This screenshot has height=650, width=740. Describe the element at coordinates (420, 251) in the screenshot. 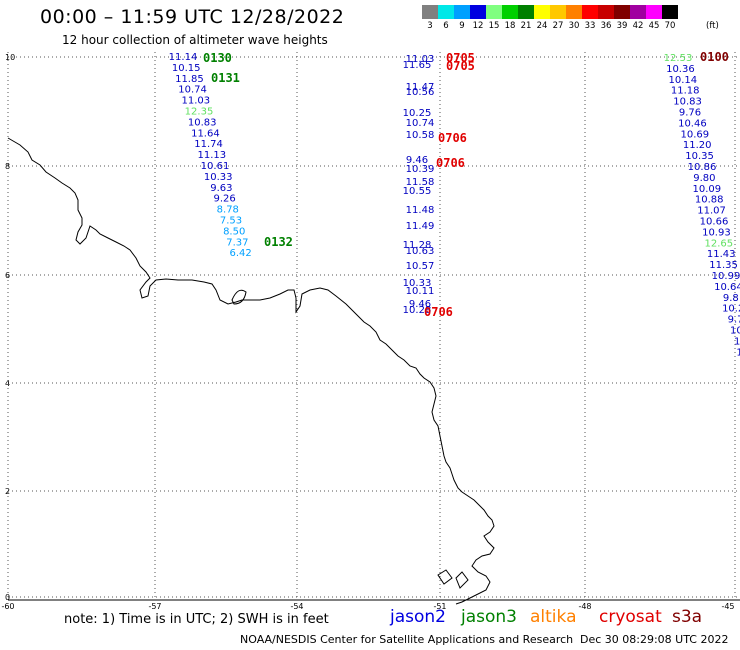

I see `wave-height-value: 10.63` at that location.